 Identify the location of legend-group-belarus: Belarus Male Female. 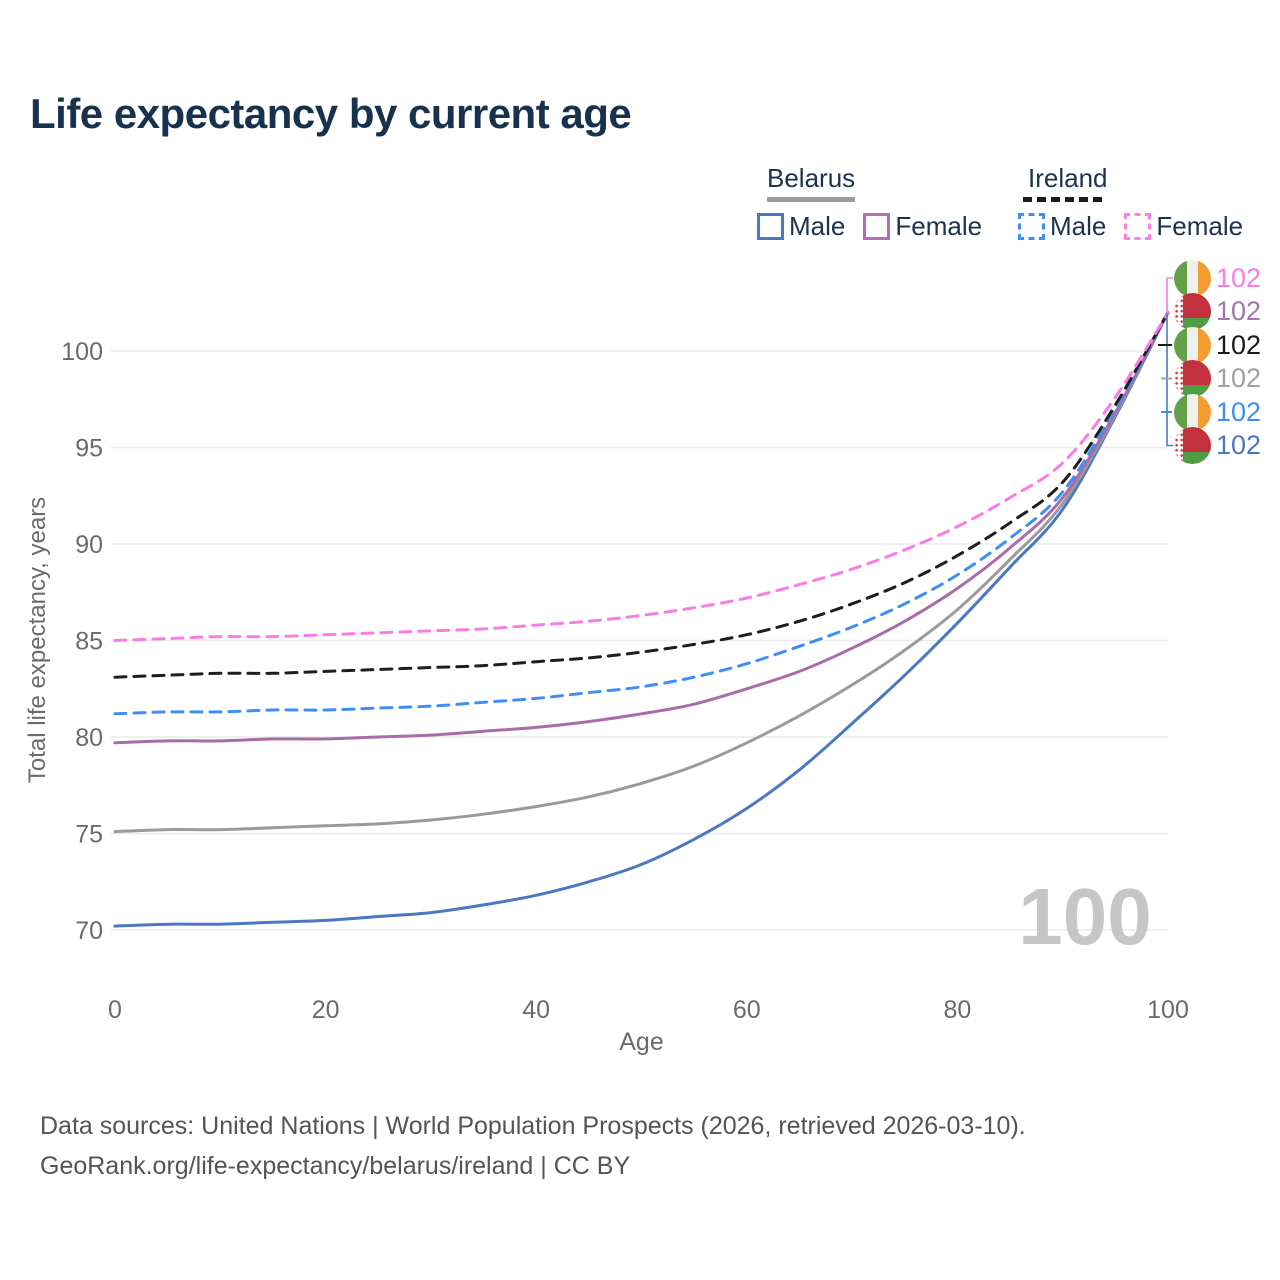
(878, 202).